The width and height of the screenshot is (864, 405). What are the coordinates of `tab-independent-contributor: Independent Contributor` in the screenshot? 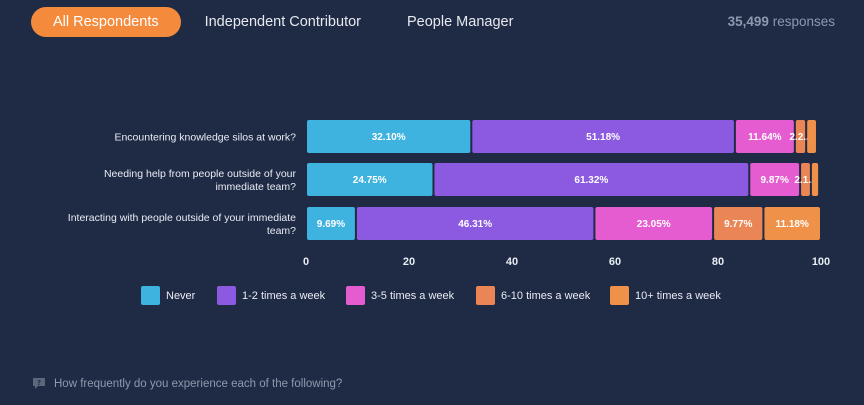 It's located at (282, 22).